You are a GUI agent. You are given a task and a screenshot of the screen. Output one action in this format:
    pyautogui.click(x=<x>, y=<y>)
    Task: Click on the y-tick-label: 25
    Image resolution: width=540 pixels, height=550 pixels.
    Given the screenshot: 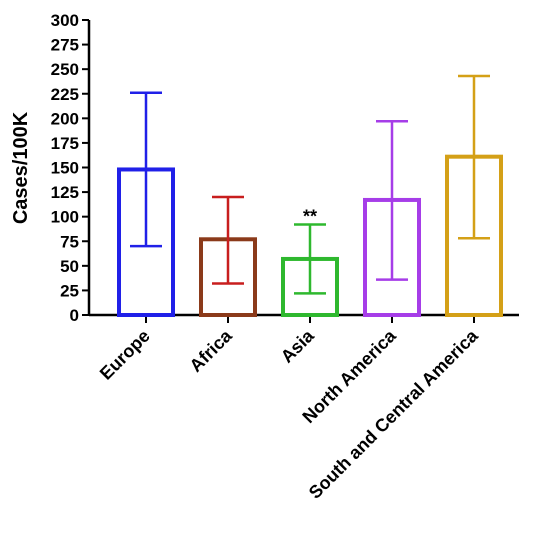 What is the action you would take?
    pyautogui.click(x=69, y=290)
    